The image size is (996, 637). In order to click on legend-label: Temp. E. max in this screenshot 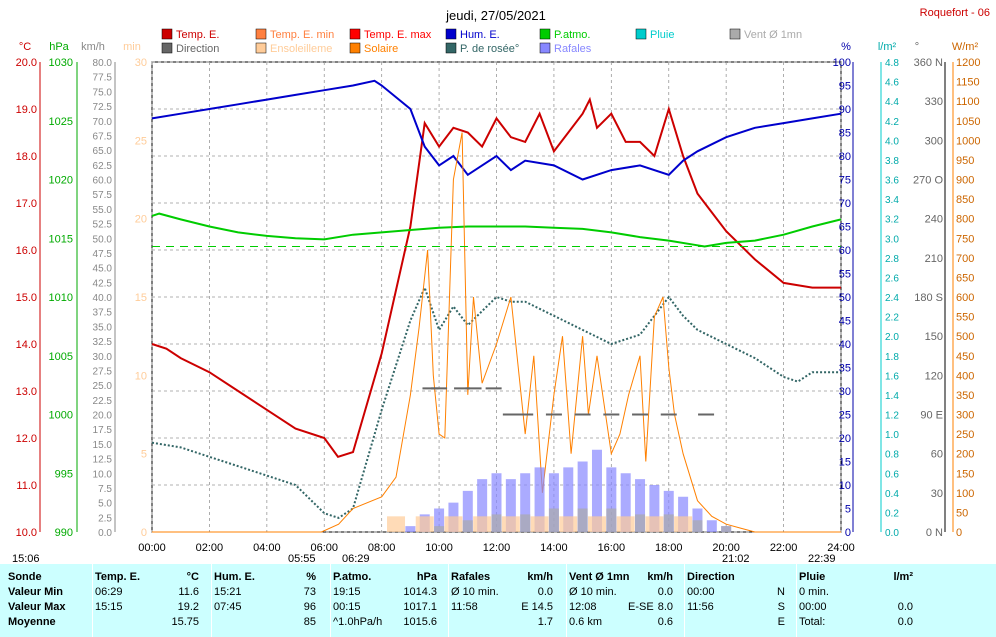, I will do `click(398, 35)`.